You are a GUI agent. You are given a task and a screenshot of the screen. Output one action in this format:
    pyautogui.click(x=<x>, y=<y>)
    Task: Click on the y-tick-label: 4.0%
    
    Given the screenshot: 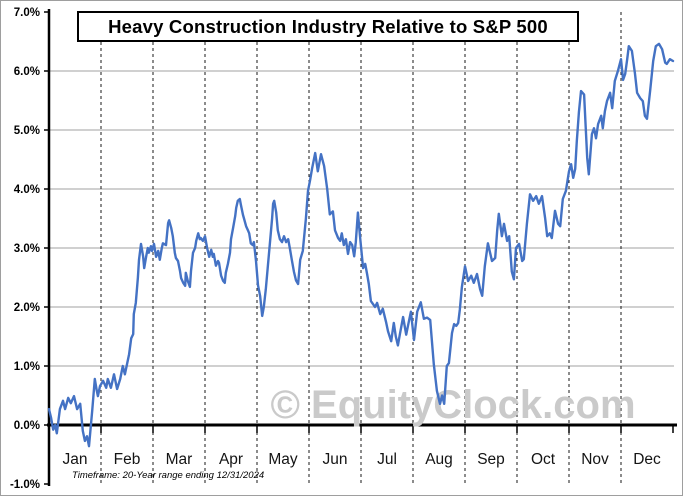 What is the action you would take?
    pyautogui.click(x=27, y=190)
    